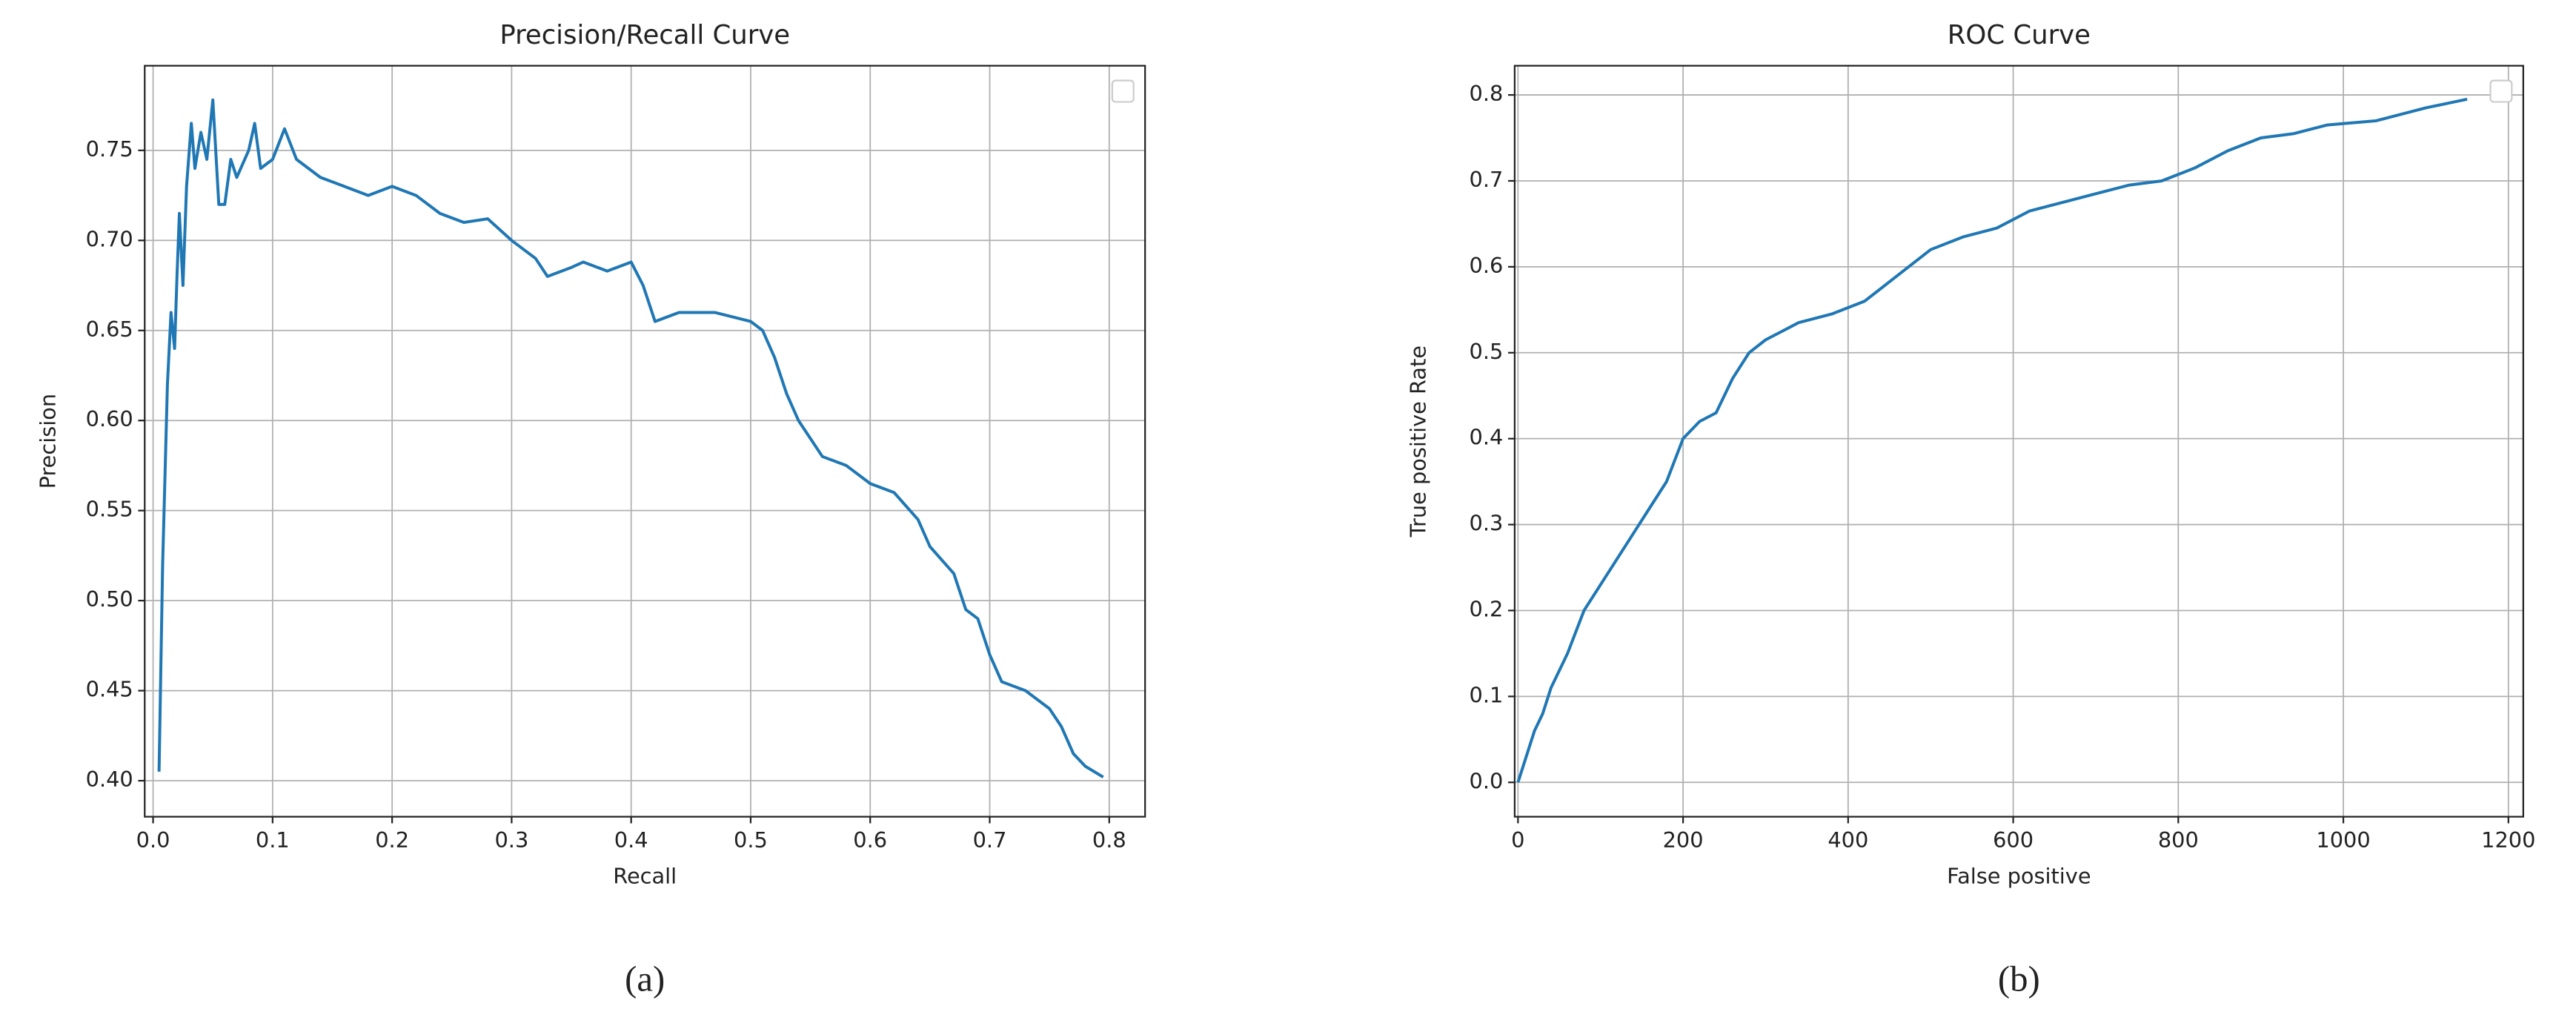 This screenshot has width=2576, height=1032. Describe the element at coordinates (109, 779) in the screenshot. I see `y-tick-label: 0.40` at that location.